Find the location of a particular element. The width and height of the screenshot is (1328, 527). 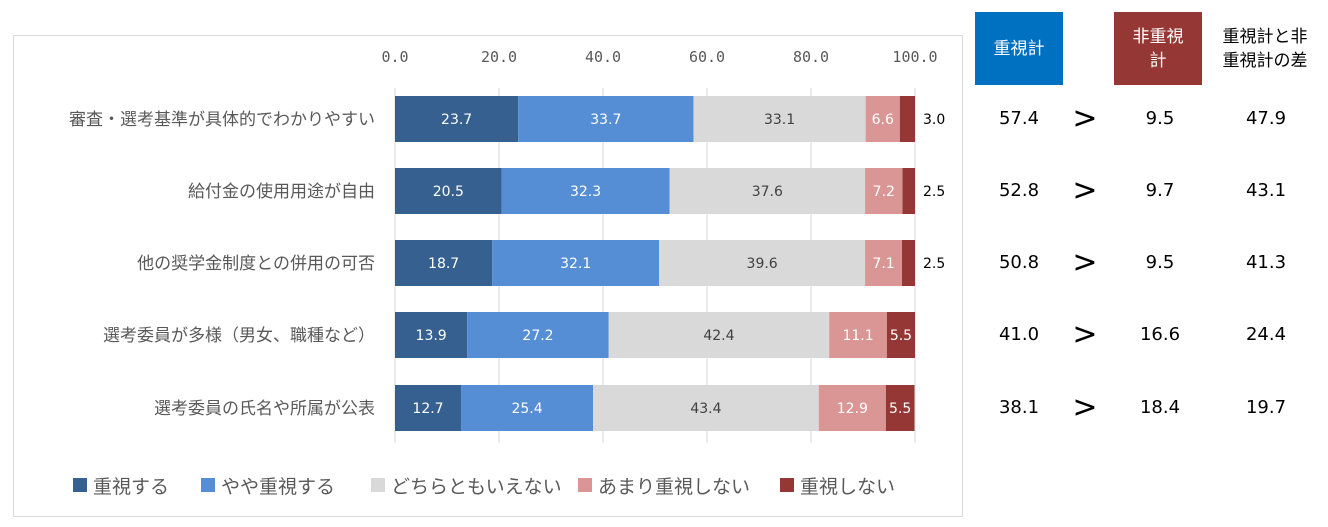

data-label: 32.3 is located at coordinates (585, 192).